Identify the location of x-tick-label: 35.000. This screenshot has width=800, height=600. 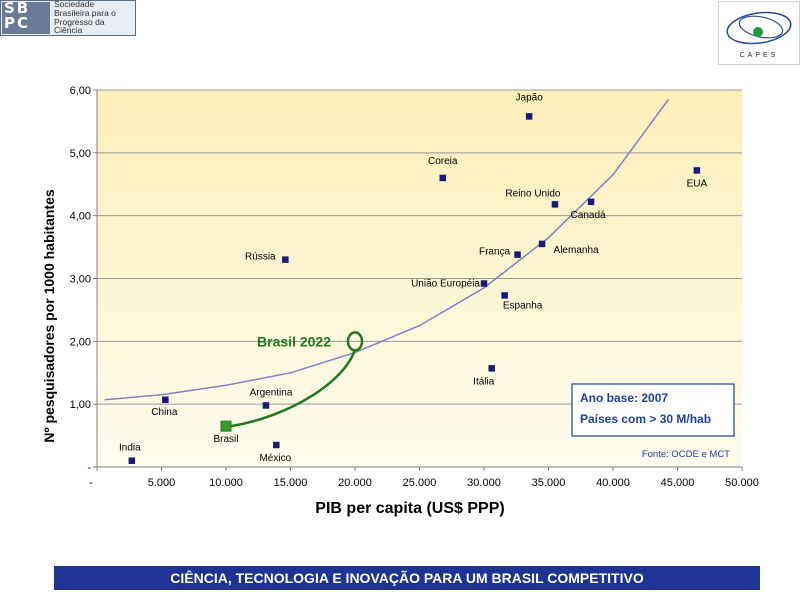
(549, 483).